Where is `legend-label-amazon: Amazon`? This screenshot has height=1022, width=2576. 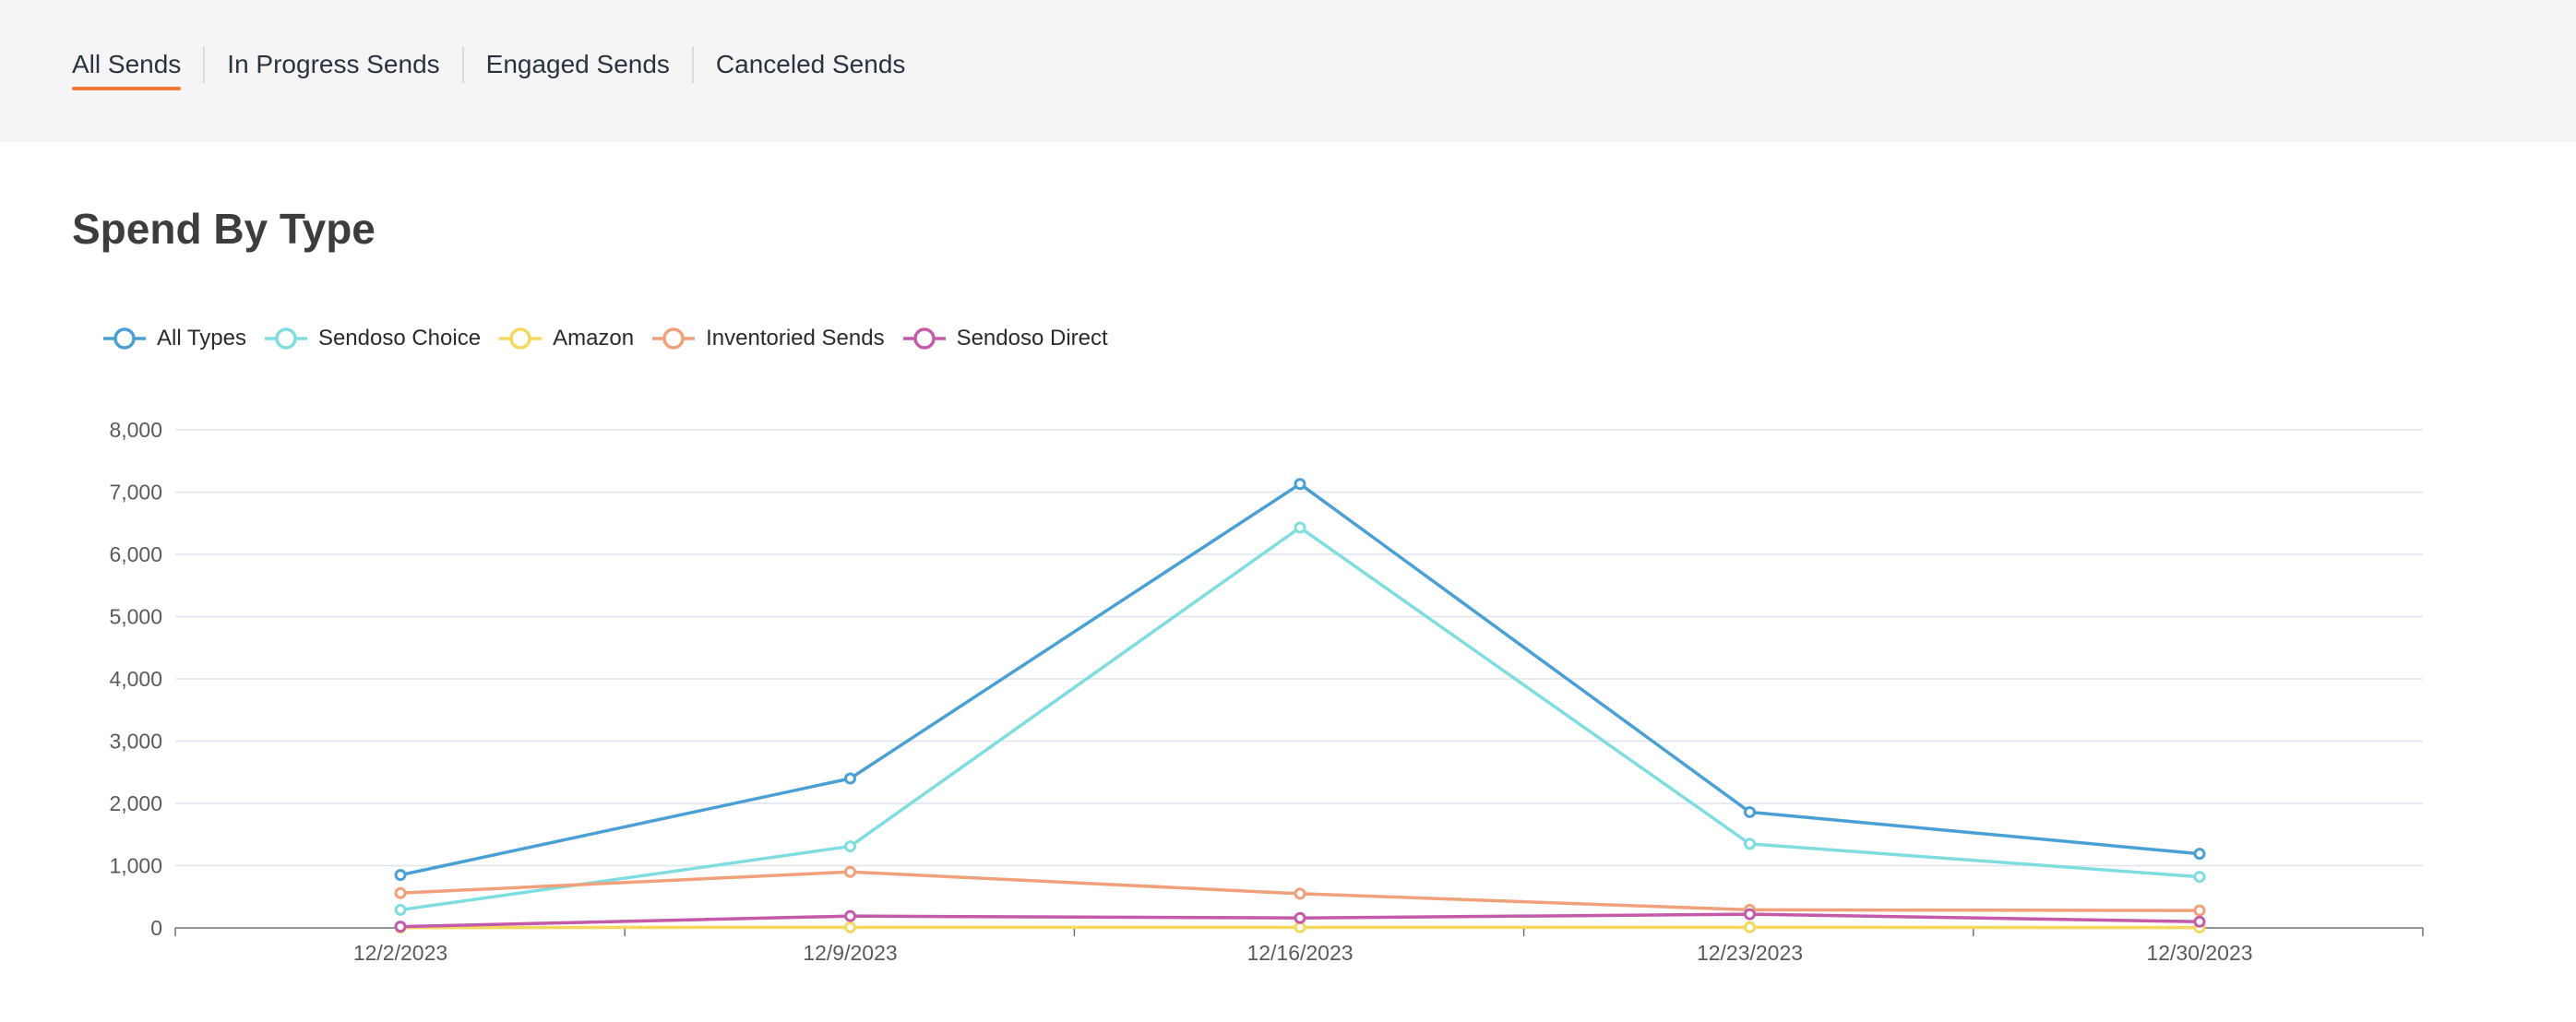 legend-label-amazon: Amazon is located at coordinates (594, 338).